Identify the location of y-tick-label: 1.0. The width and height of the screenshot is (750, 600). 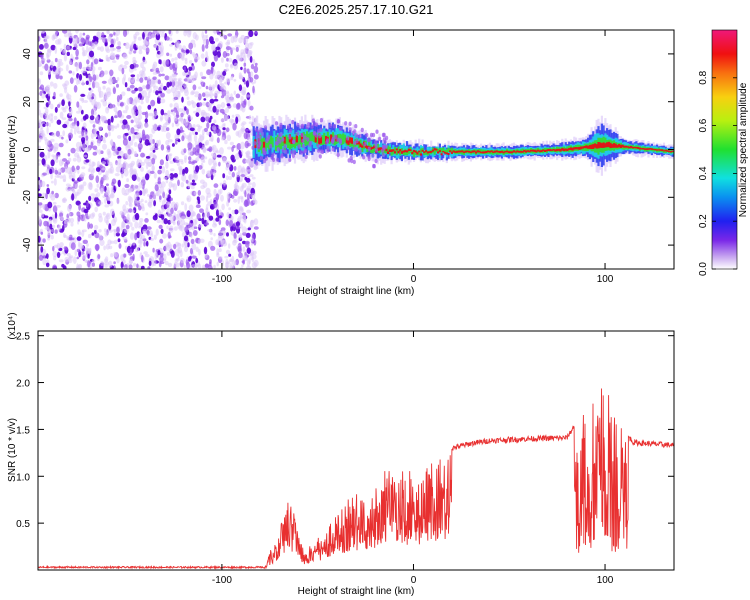
(23, 477).